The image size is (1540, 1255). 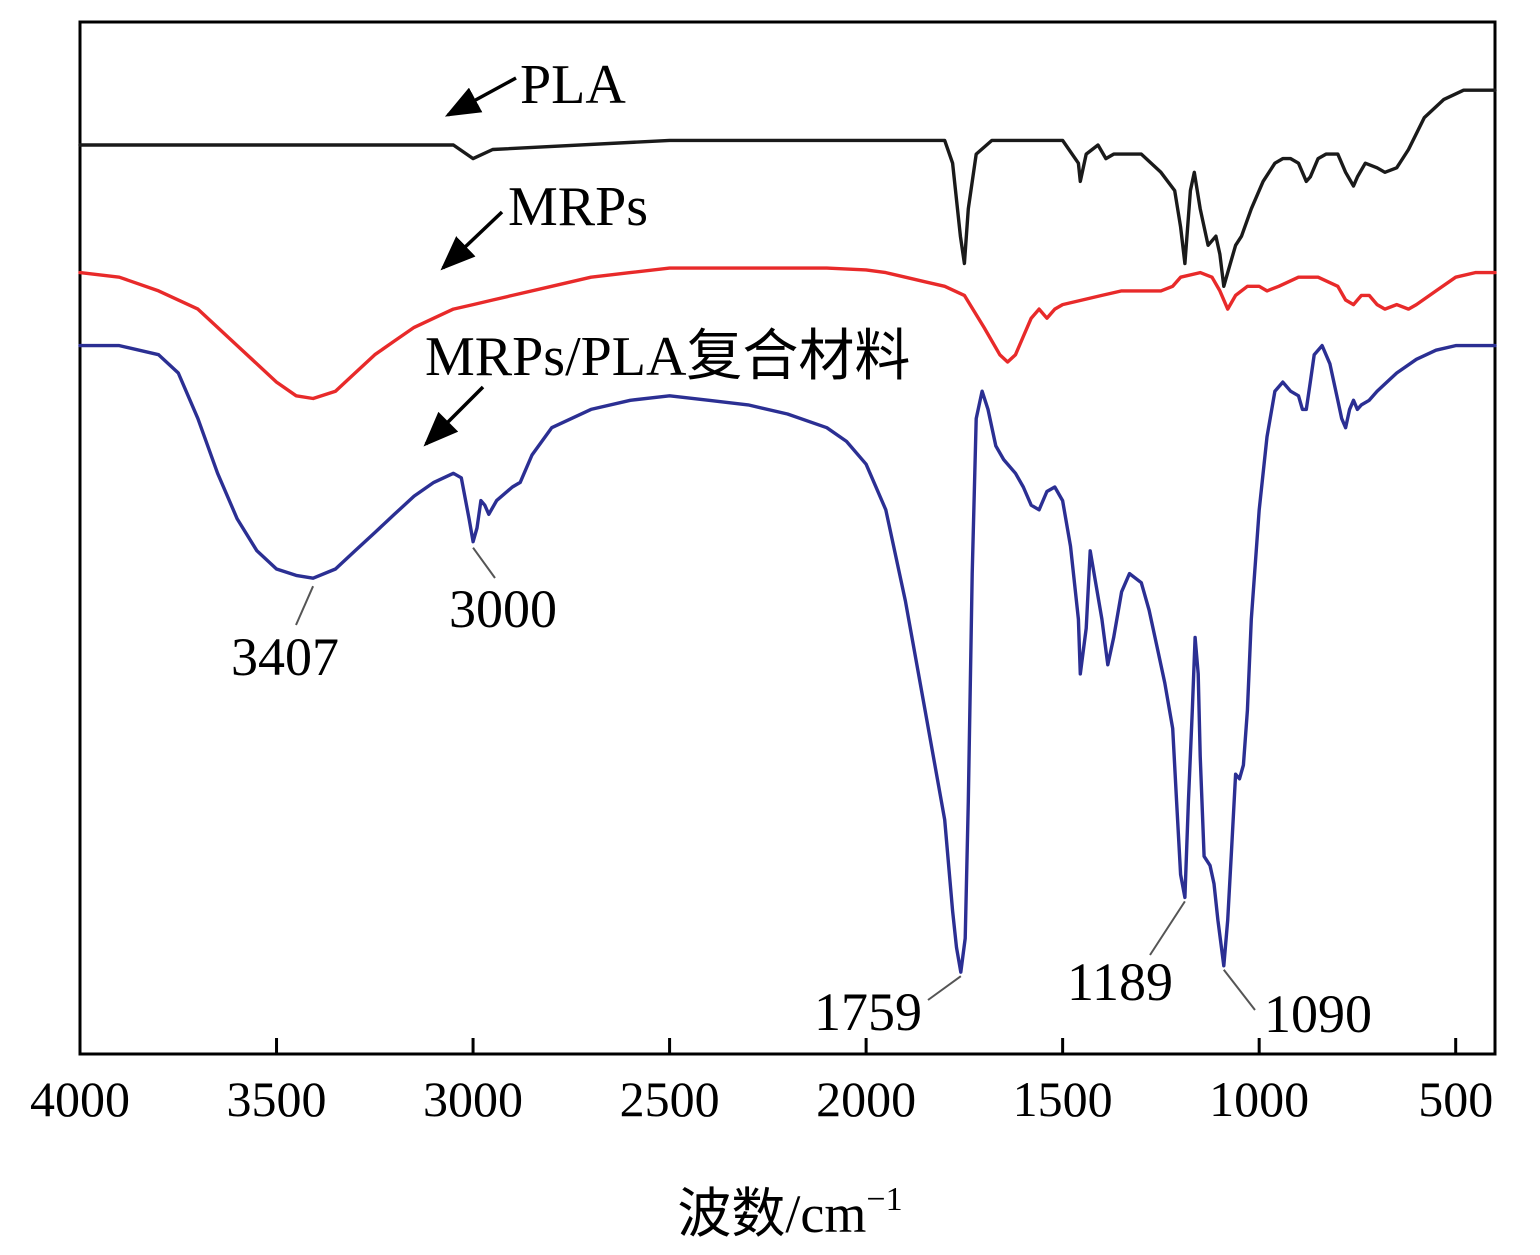 What do you see at coordinates (866, 1099) in the screenshot?
I see `x-tick-label-2000: 2000` at bounding box center [866, 1099].